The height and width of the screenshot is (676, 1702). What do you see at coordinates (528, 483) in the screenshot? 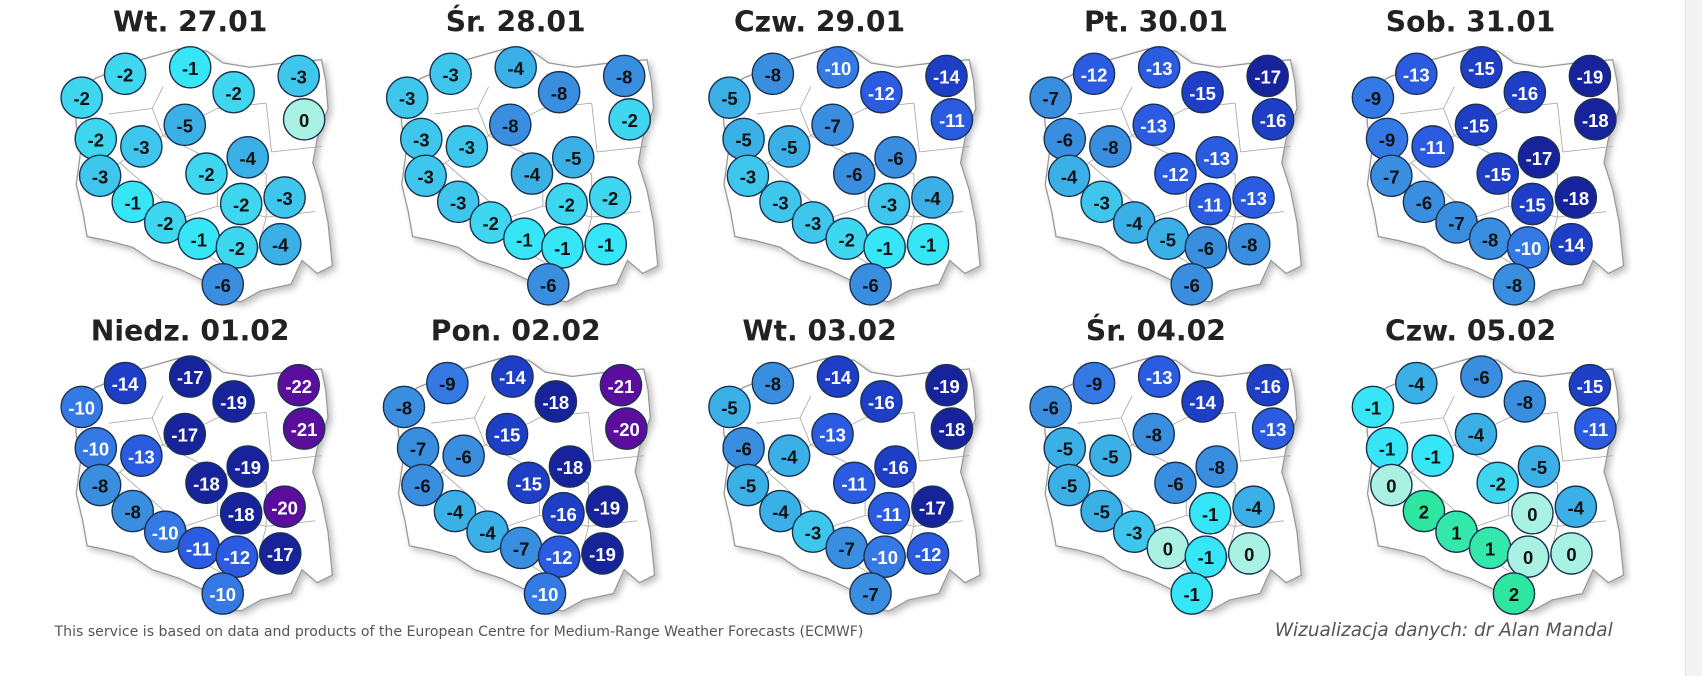
I see `temperature-value: -15` at bounding box center [528, 483].